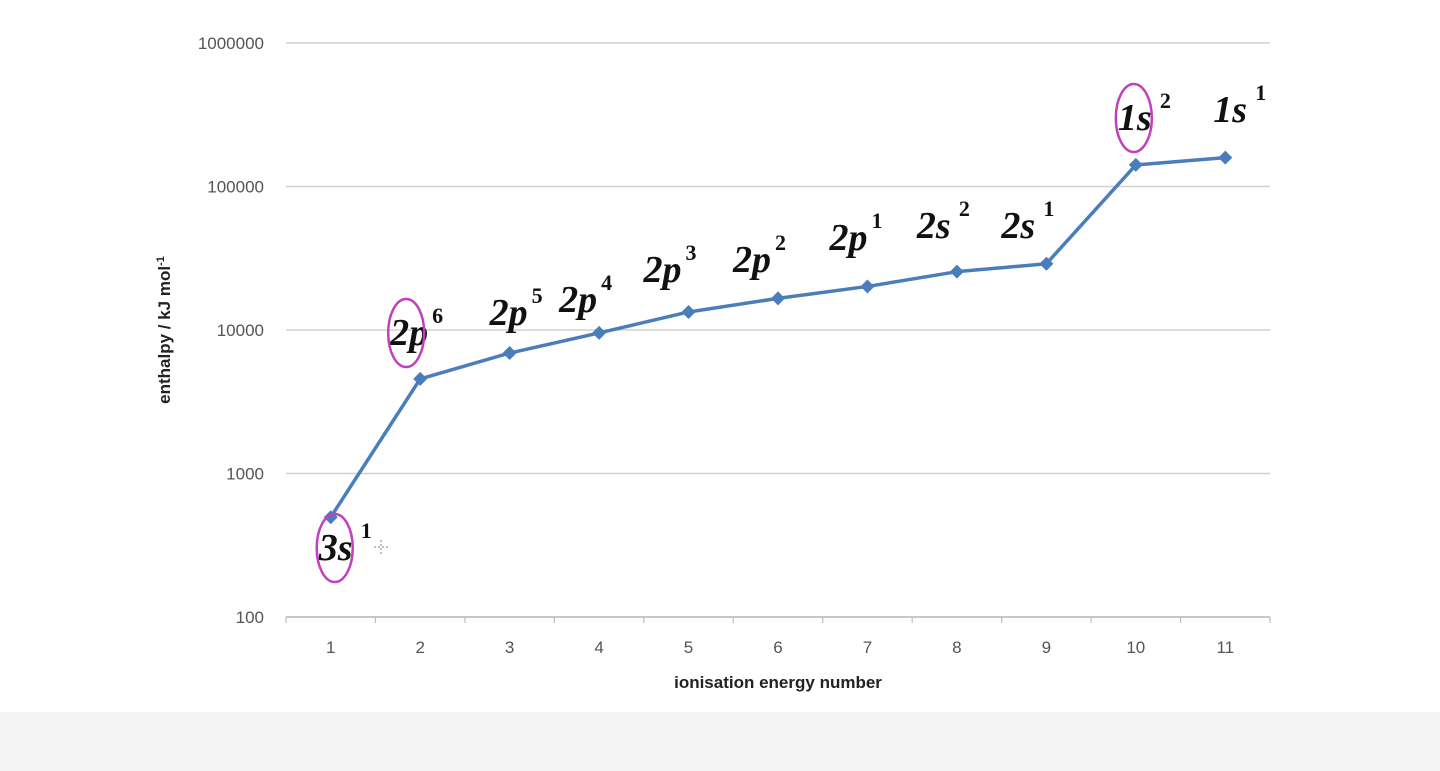 Image resolution: width=1440 pixels, height=771 pixels. What do you see at coordinates (164, 330) in the screenshot?
I see `y-axis-title: enthalpy / kJ mol-1` at bounding box center [164, 330].